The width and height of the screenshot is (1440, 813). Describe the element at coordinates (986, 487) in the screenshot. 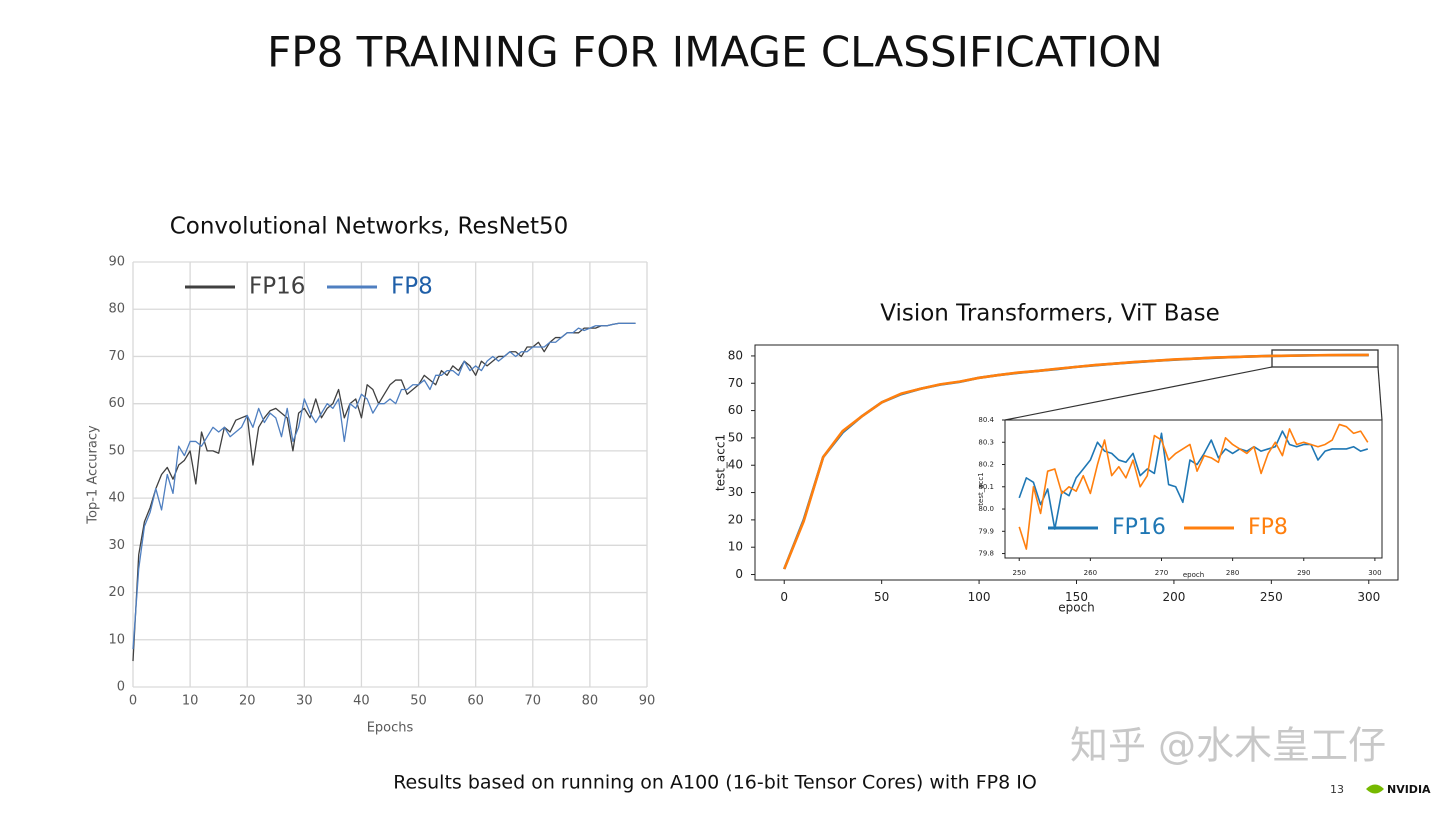

I see `y-tick-label: 80.1` at that location.